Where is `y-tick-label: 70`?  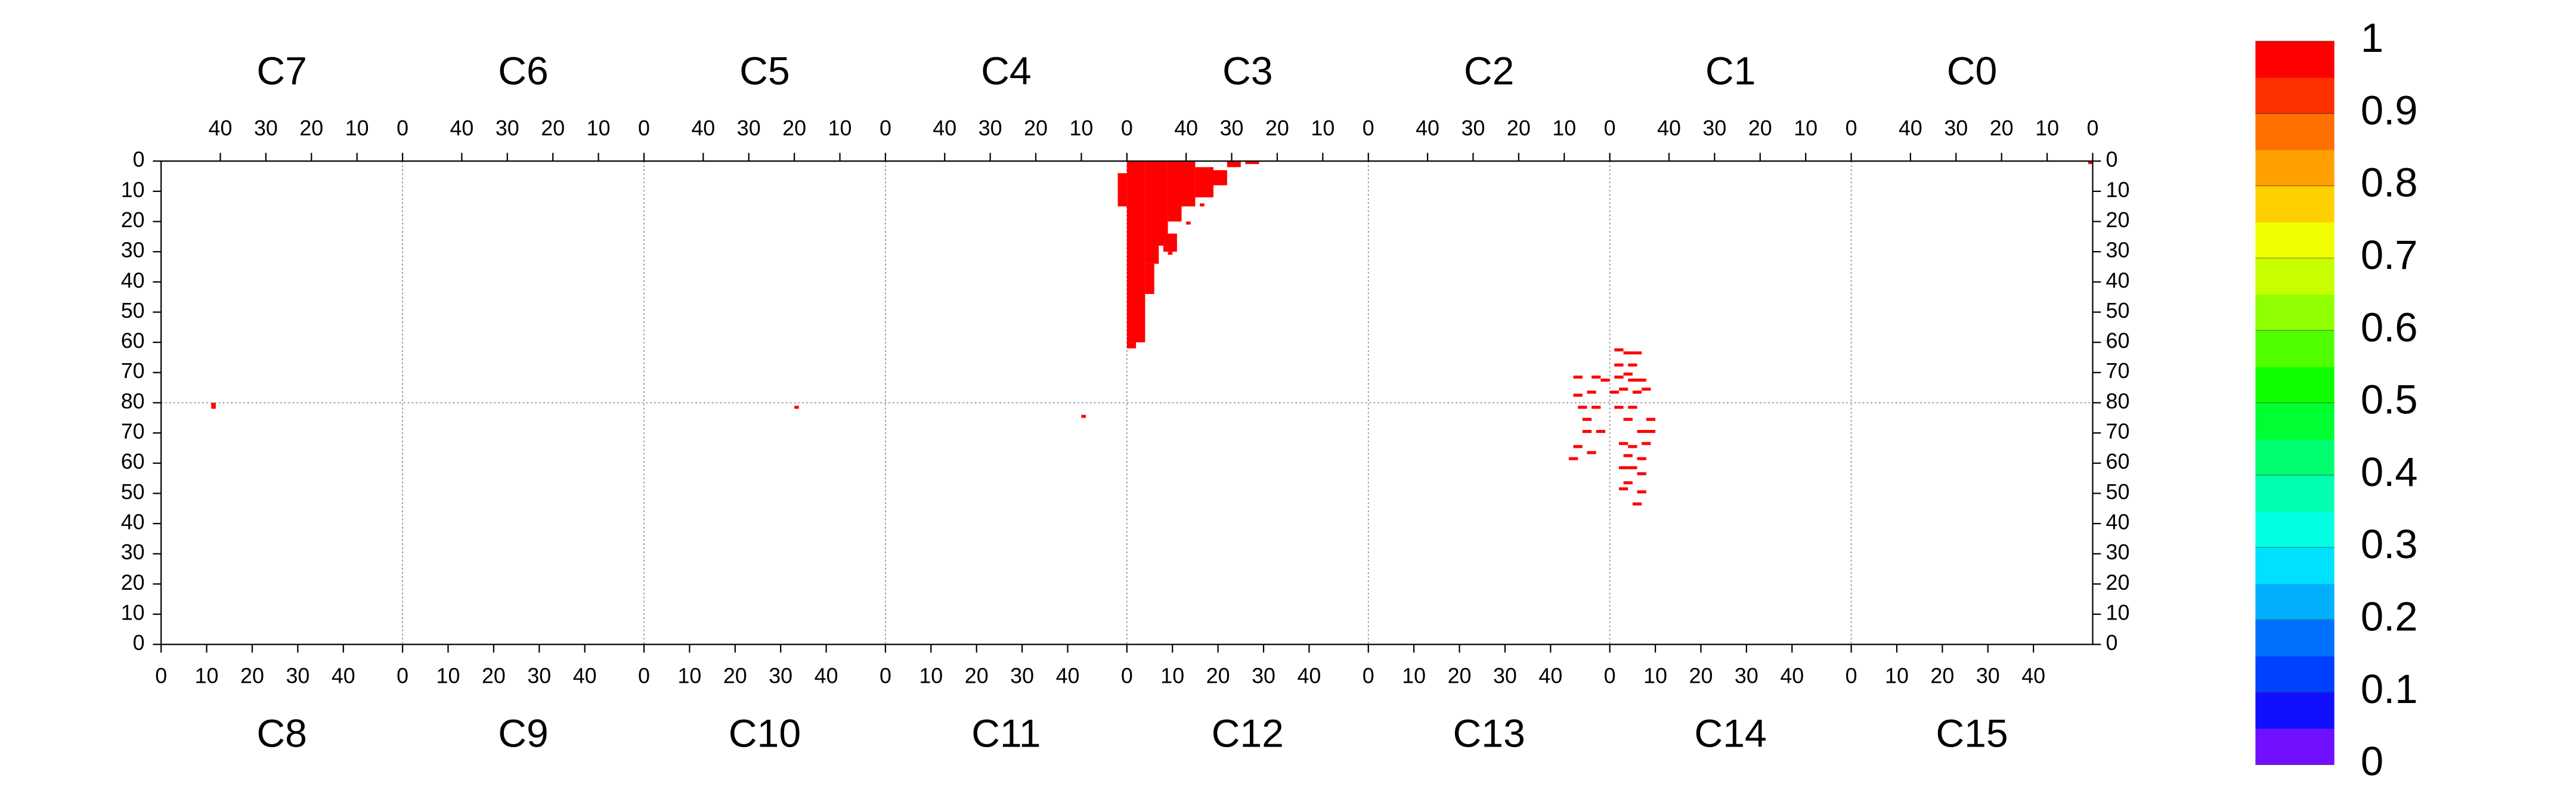
y-tick-label: 70 is located at coordinates (133, 371).